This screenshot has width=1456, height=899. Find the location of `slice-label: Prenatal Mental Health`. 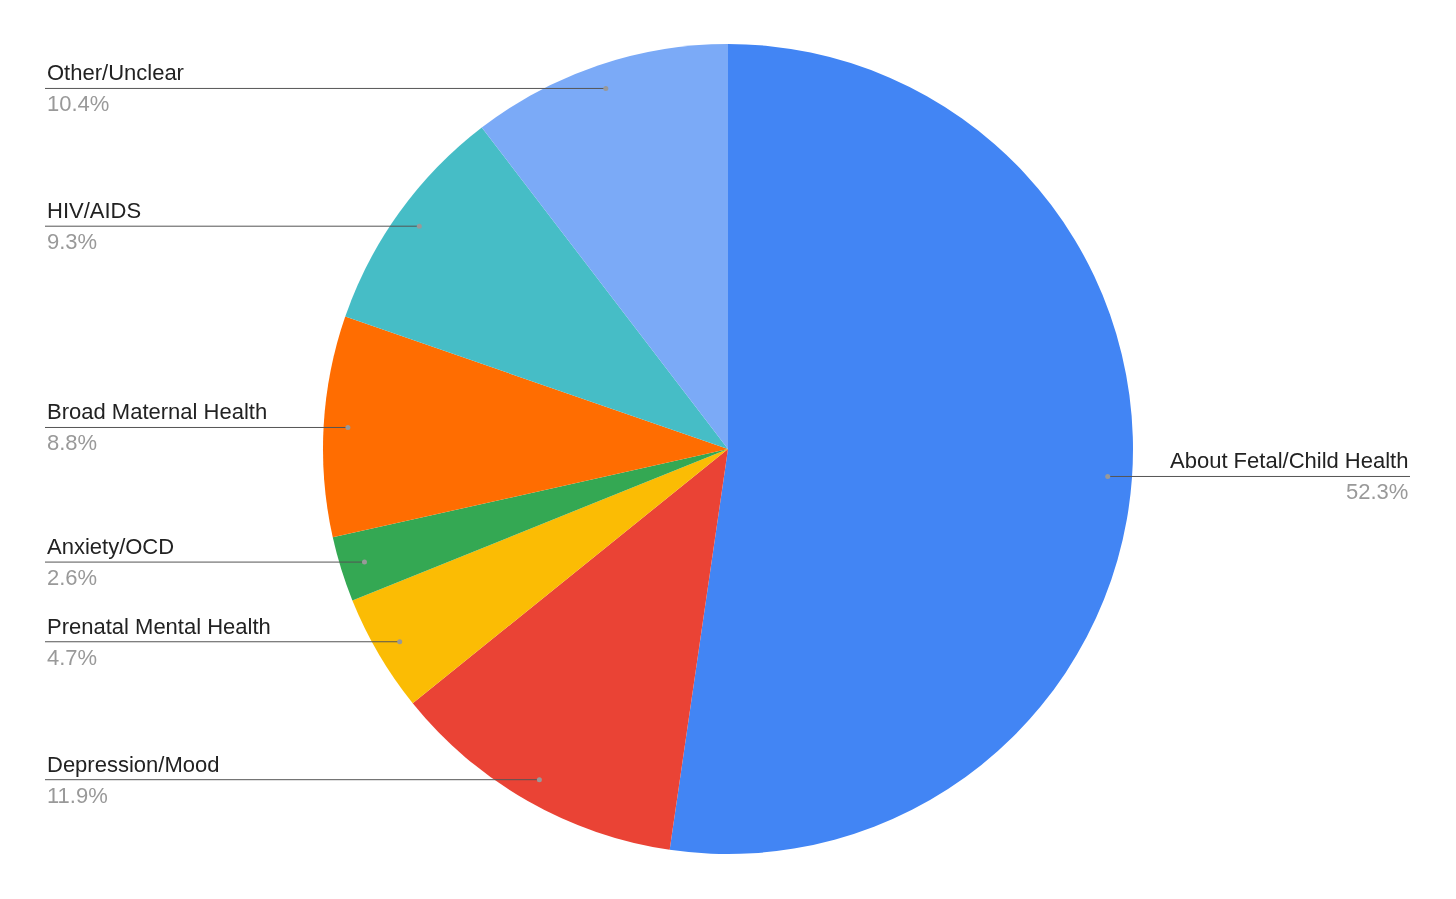

slice-label: Prenatal Mental Health is located at coordinates (159, 626).